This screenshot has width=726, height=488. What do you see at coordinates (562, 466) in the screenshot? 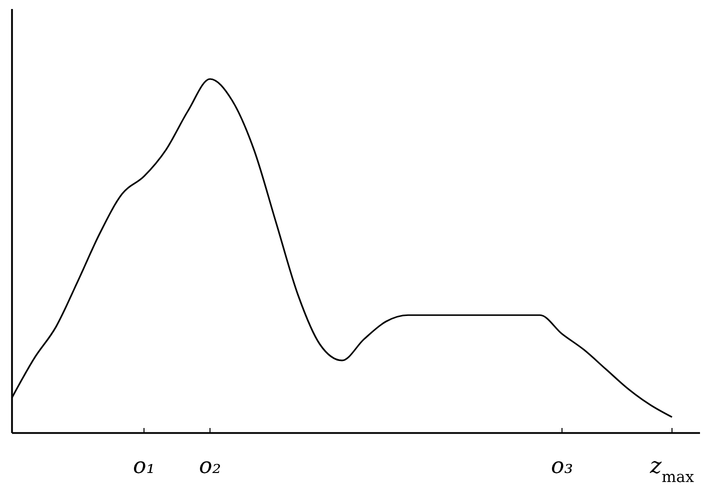
I see `x-tick-label: o₃` at bounding box center [562, 466].